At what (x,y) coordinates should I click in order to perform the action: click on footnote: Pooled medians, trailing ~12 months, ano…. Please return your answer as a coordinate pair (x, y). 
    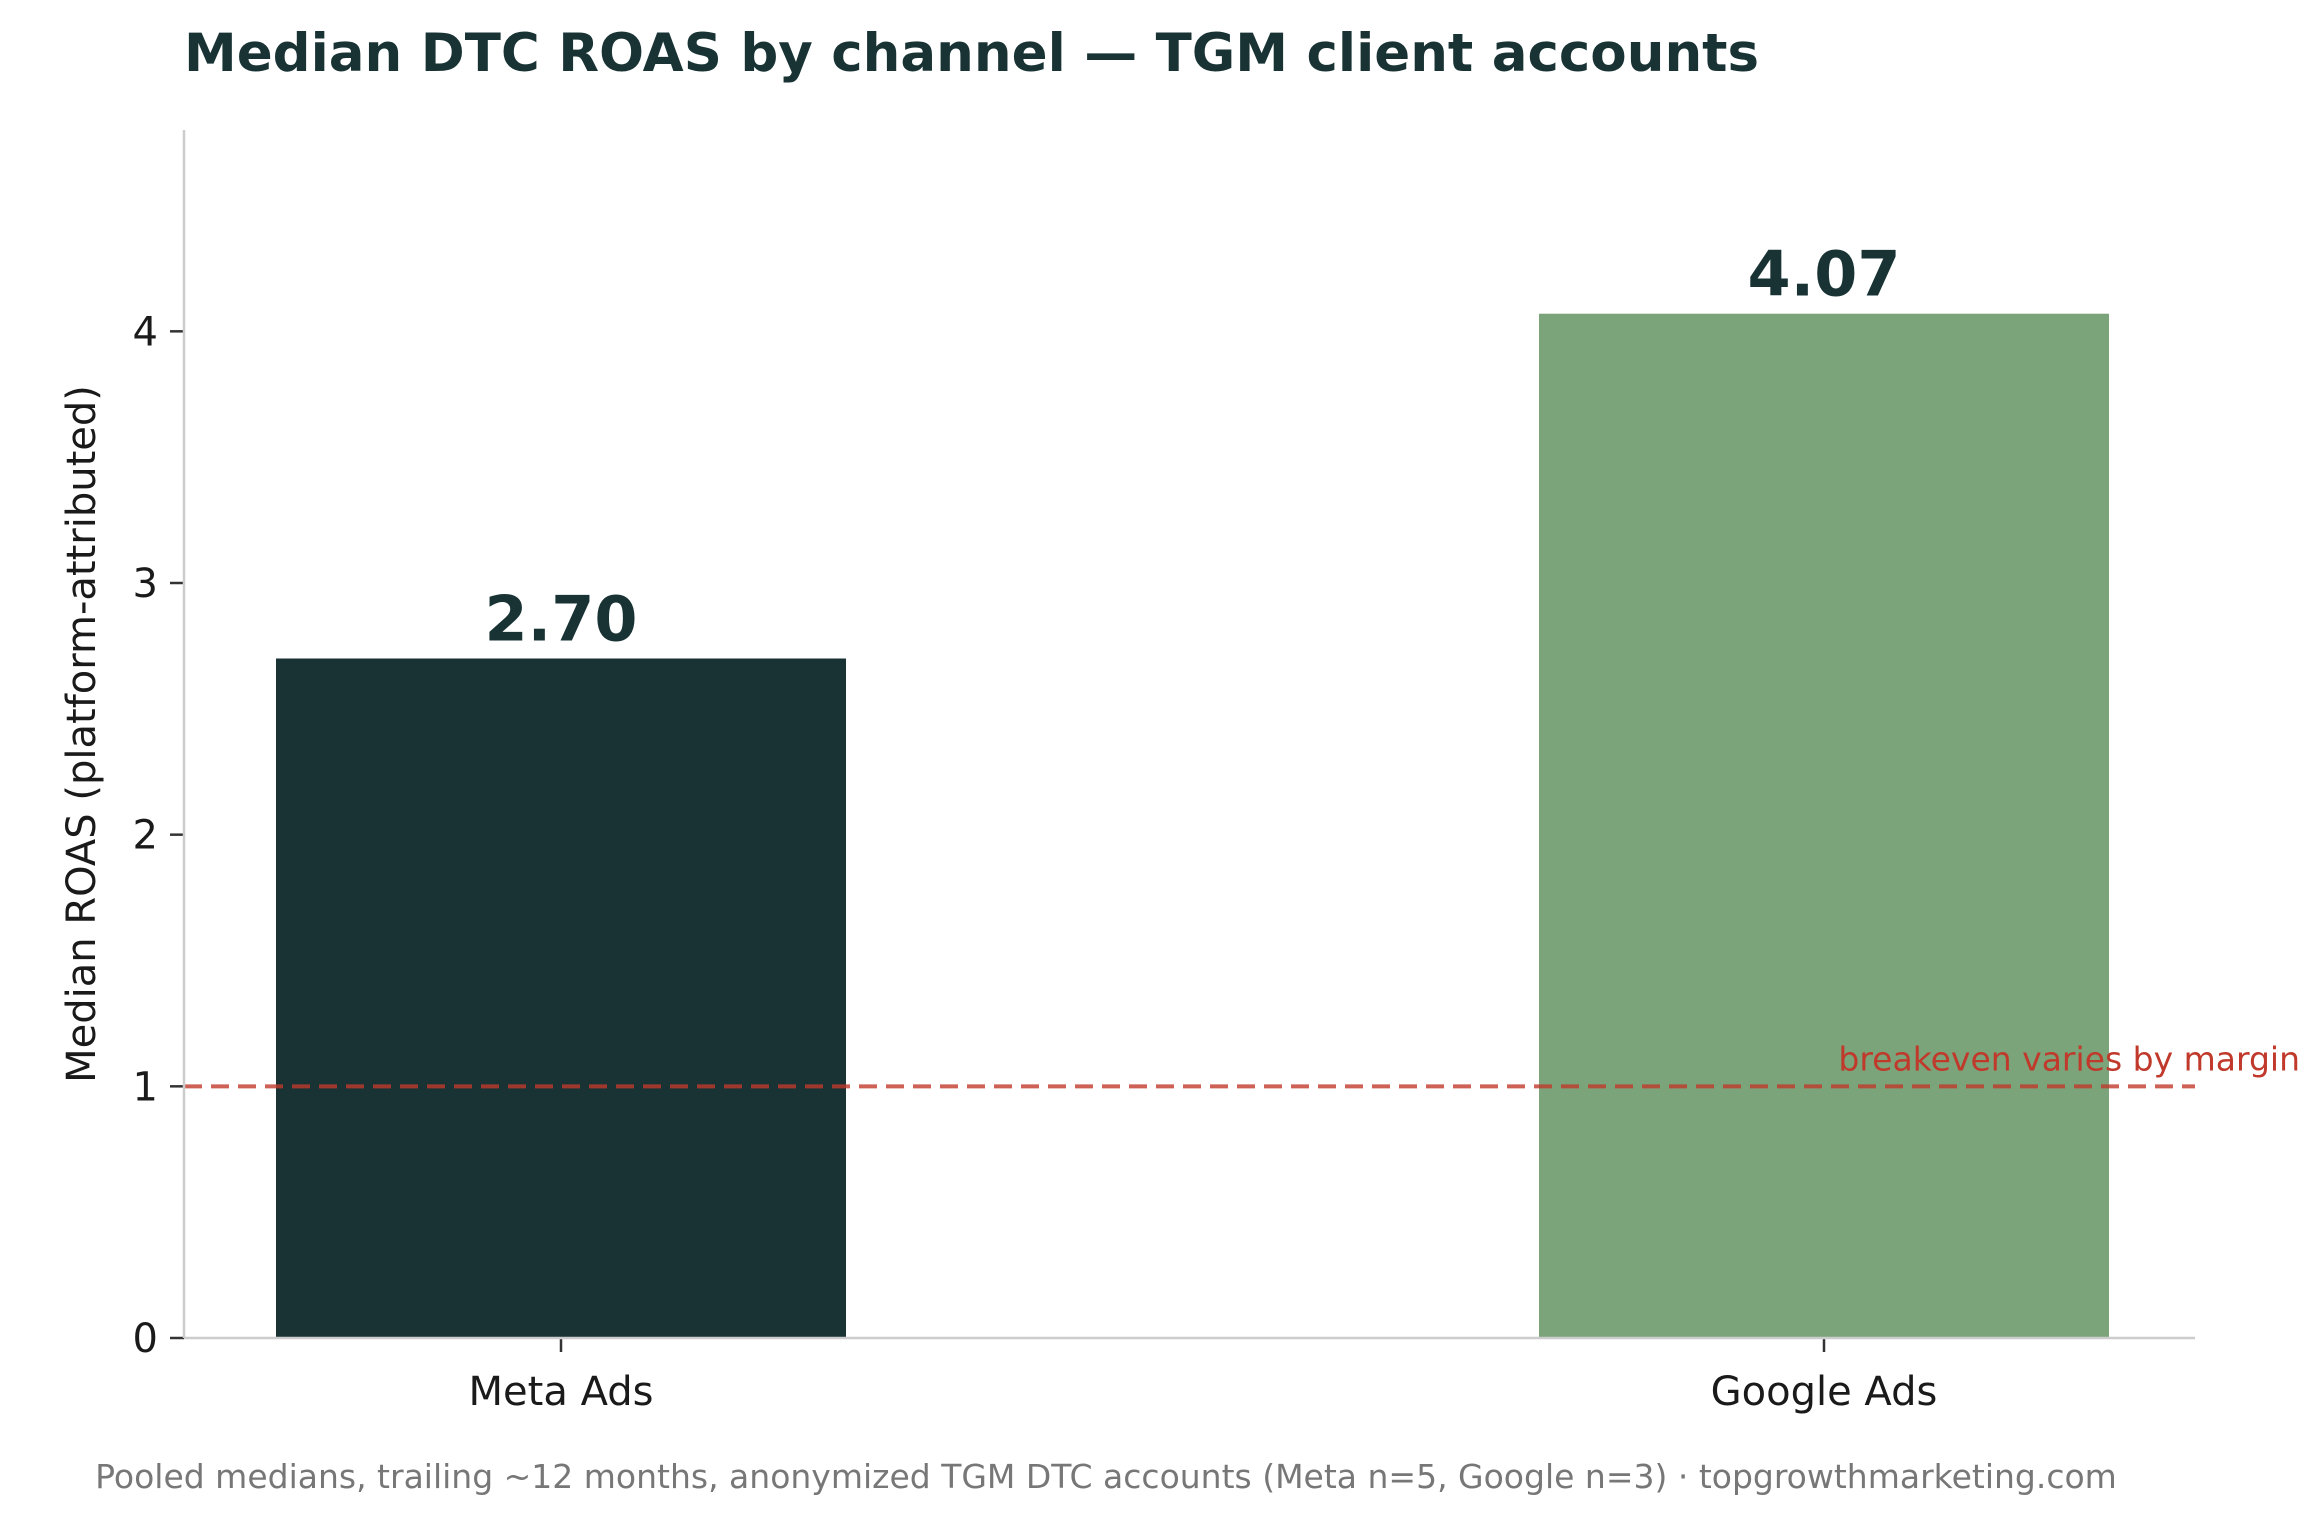
    Looking at the image, I should click on (1106, 1476).